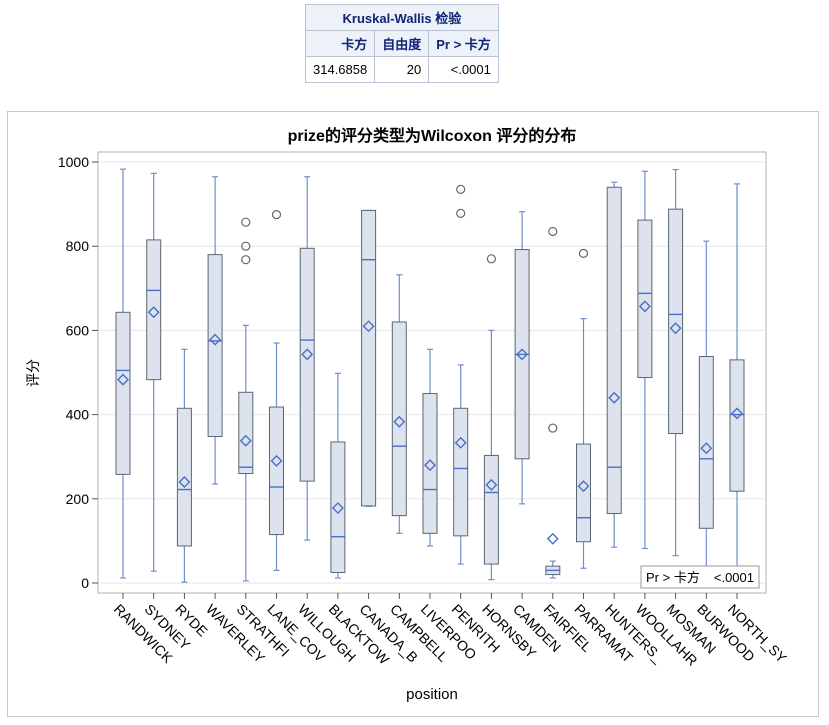 The image size is (829, 725). Describe the element at coordinates (78, 372) in the screenshot. I see `y-axis: 0 200 400 600 800 1000` at that location.